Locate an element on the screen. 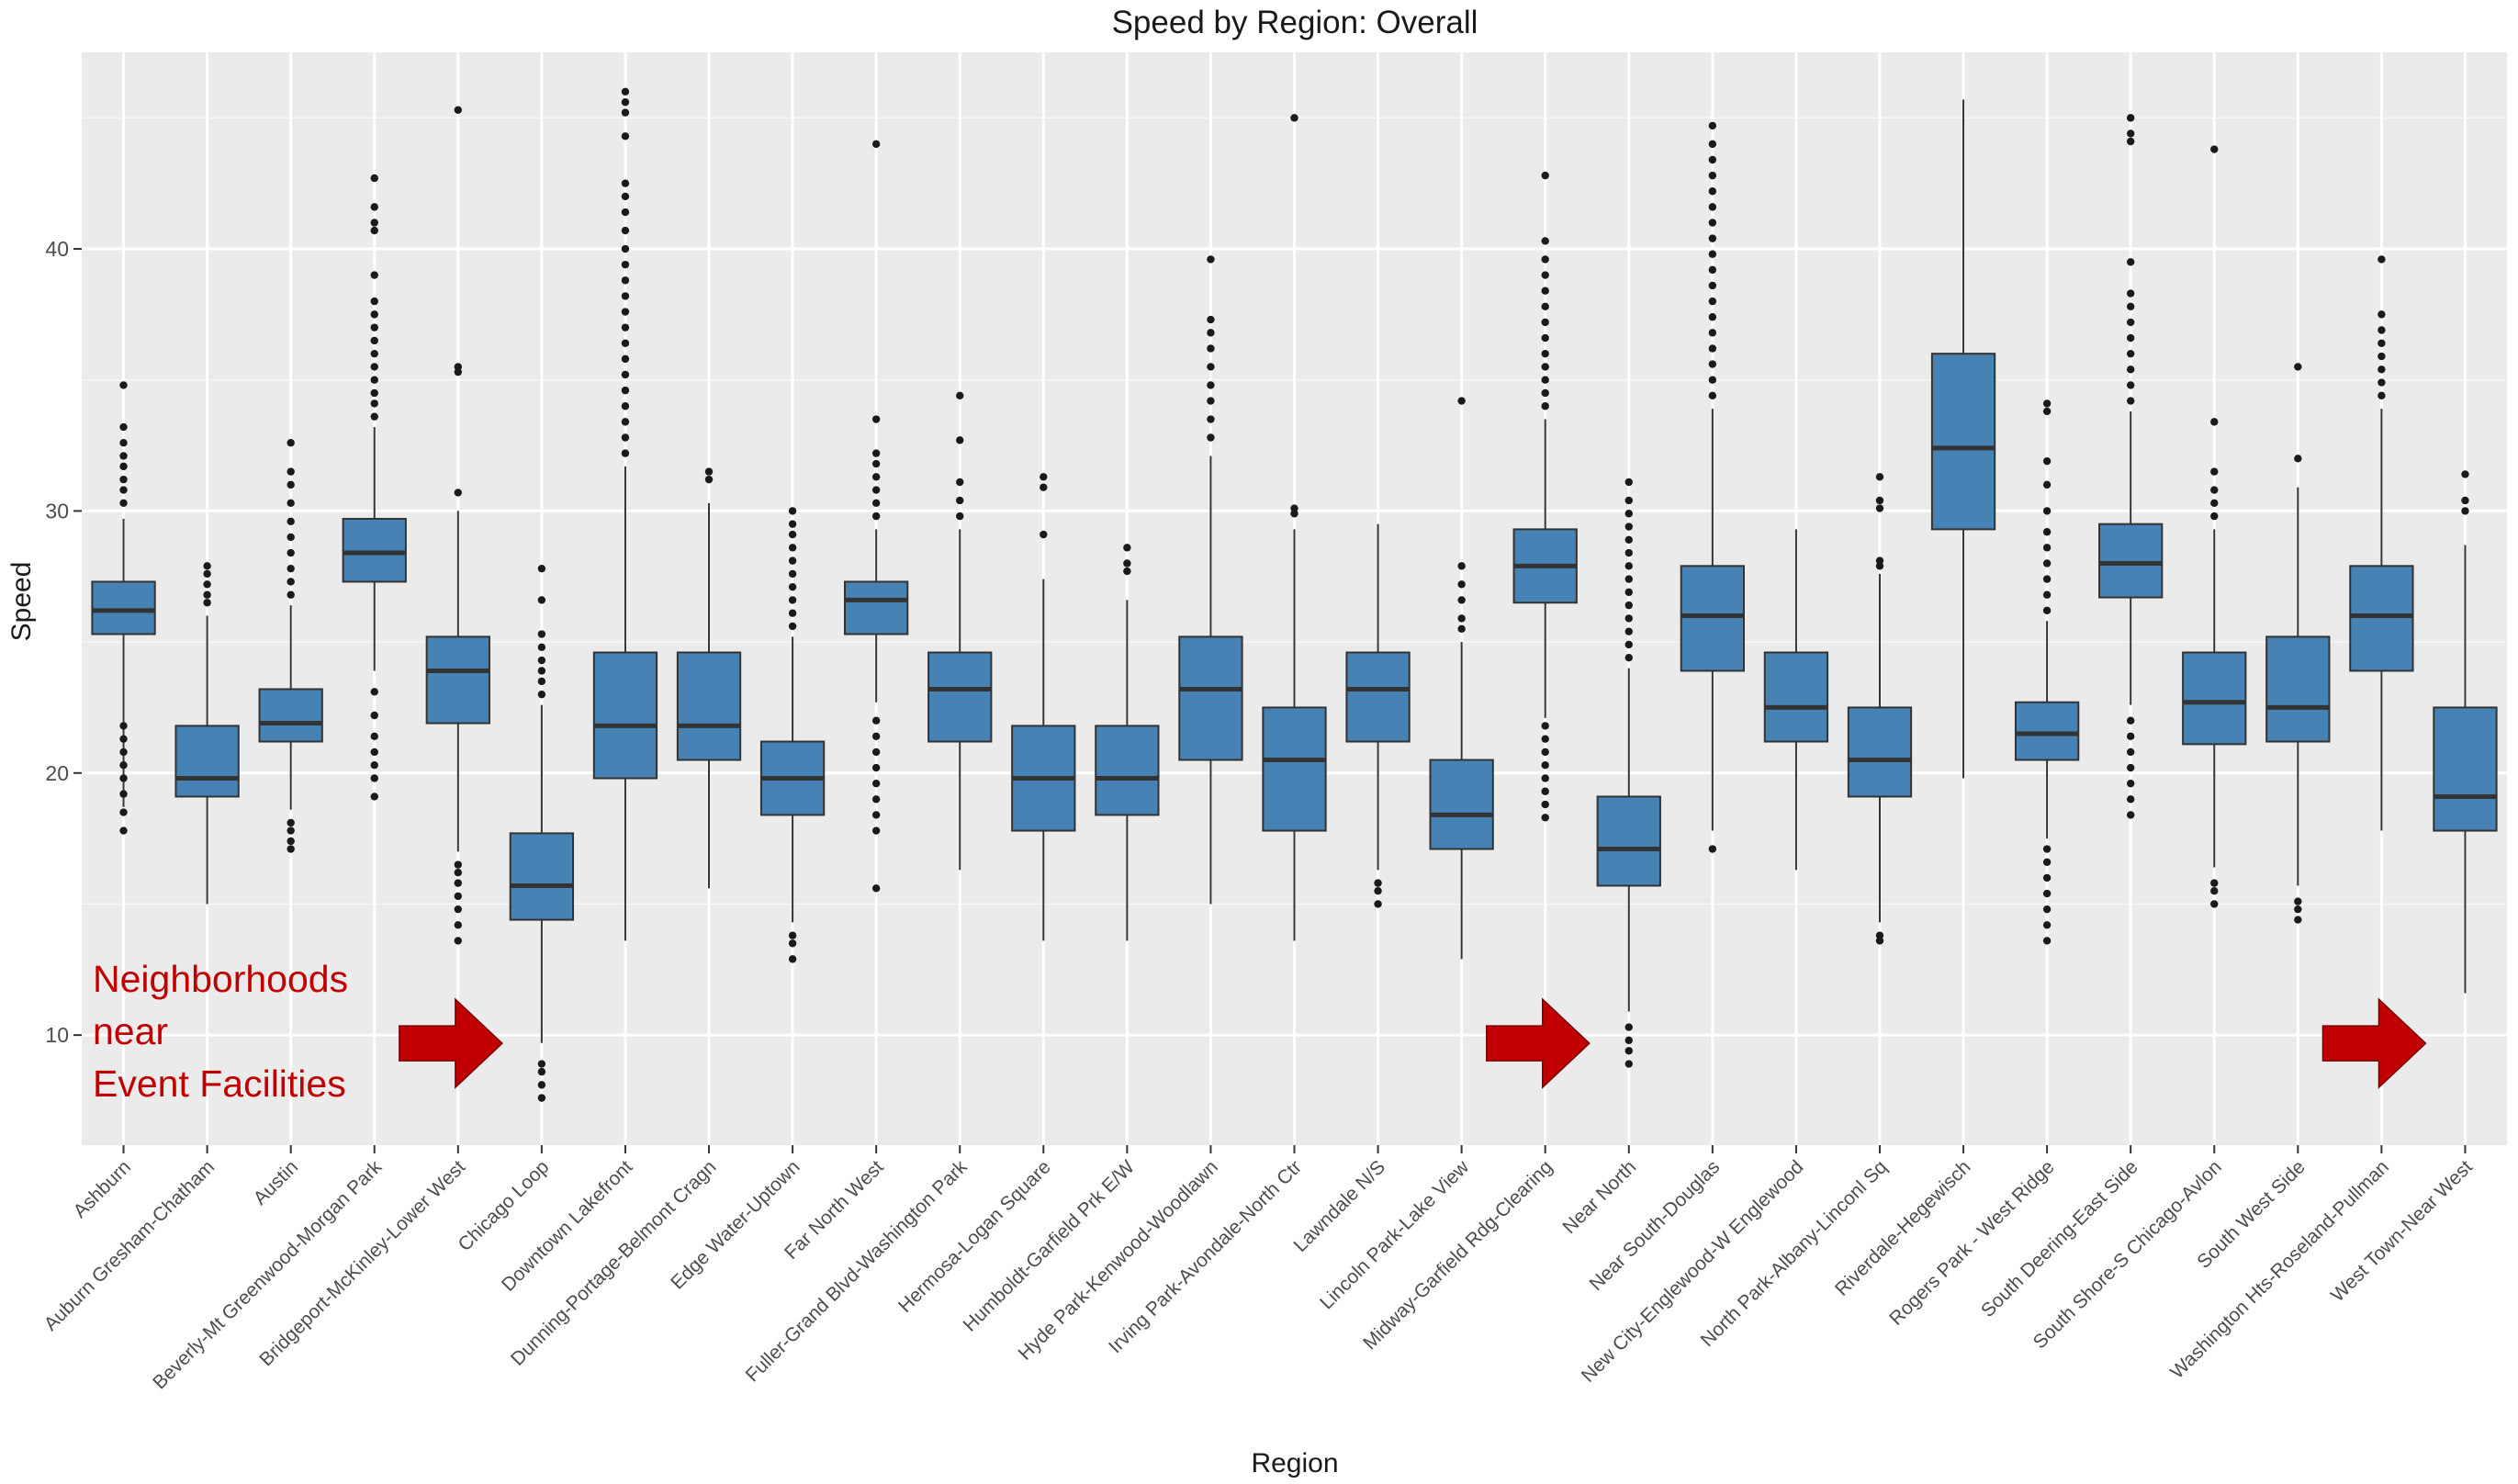 The width and height of the screenshot is (2518, 1484). y-tick-label: 30 is located at coordinates (57, 511).